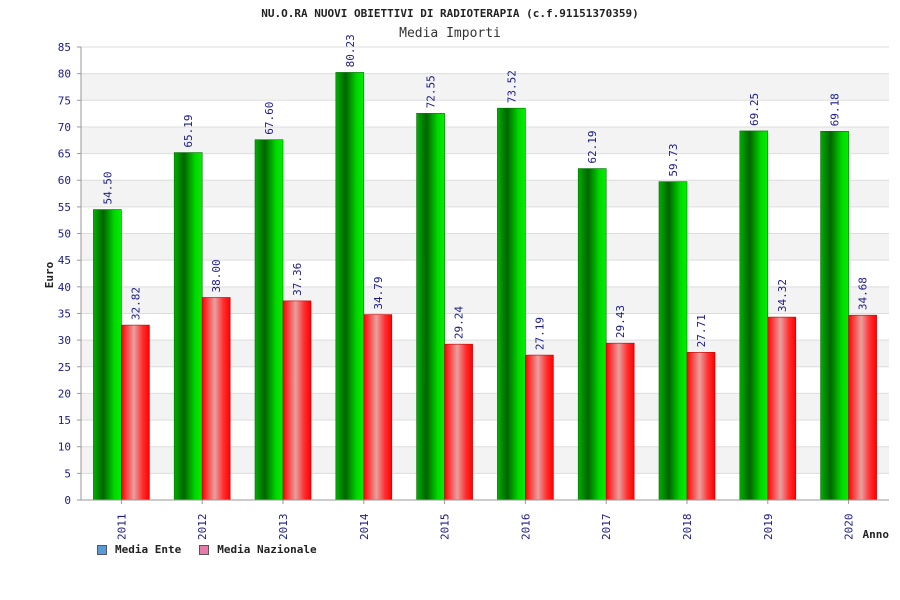  Describe the element at coordinates (620, 421) in the screenshot. I see `bar-nazionale-2017` at that location.